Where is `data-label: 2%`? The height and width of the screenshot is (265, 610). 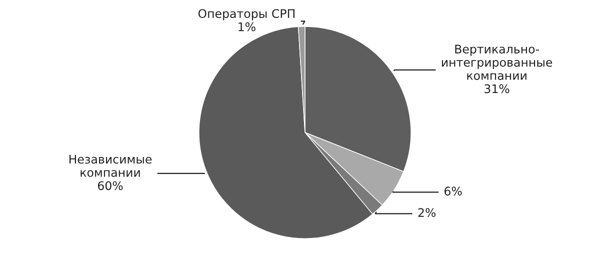 data-label: 2% is located at coordinates (427, 213).